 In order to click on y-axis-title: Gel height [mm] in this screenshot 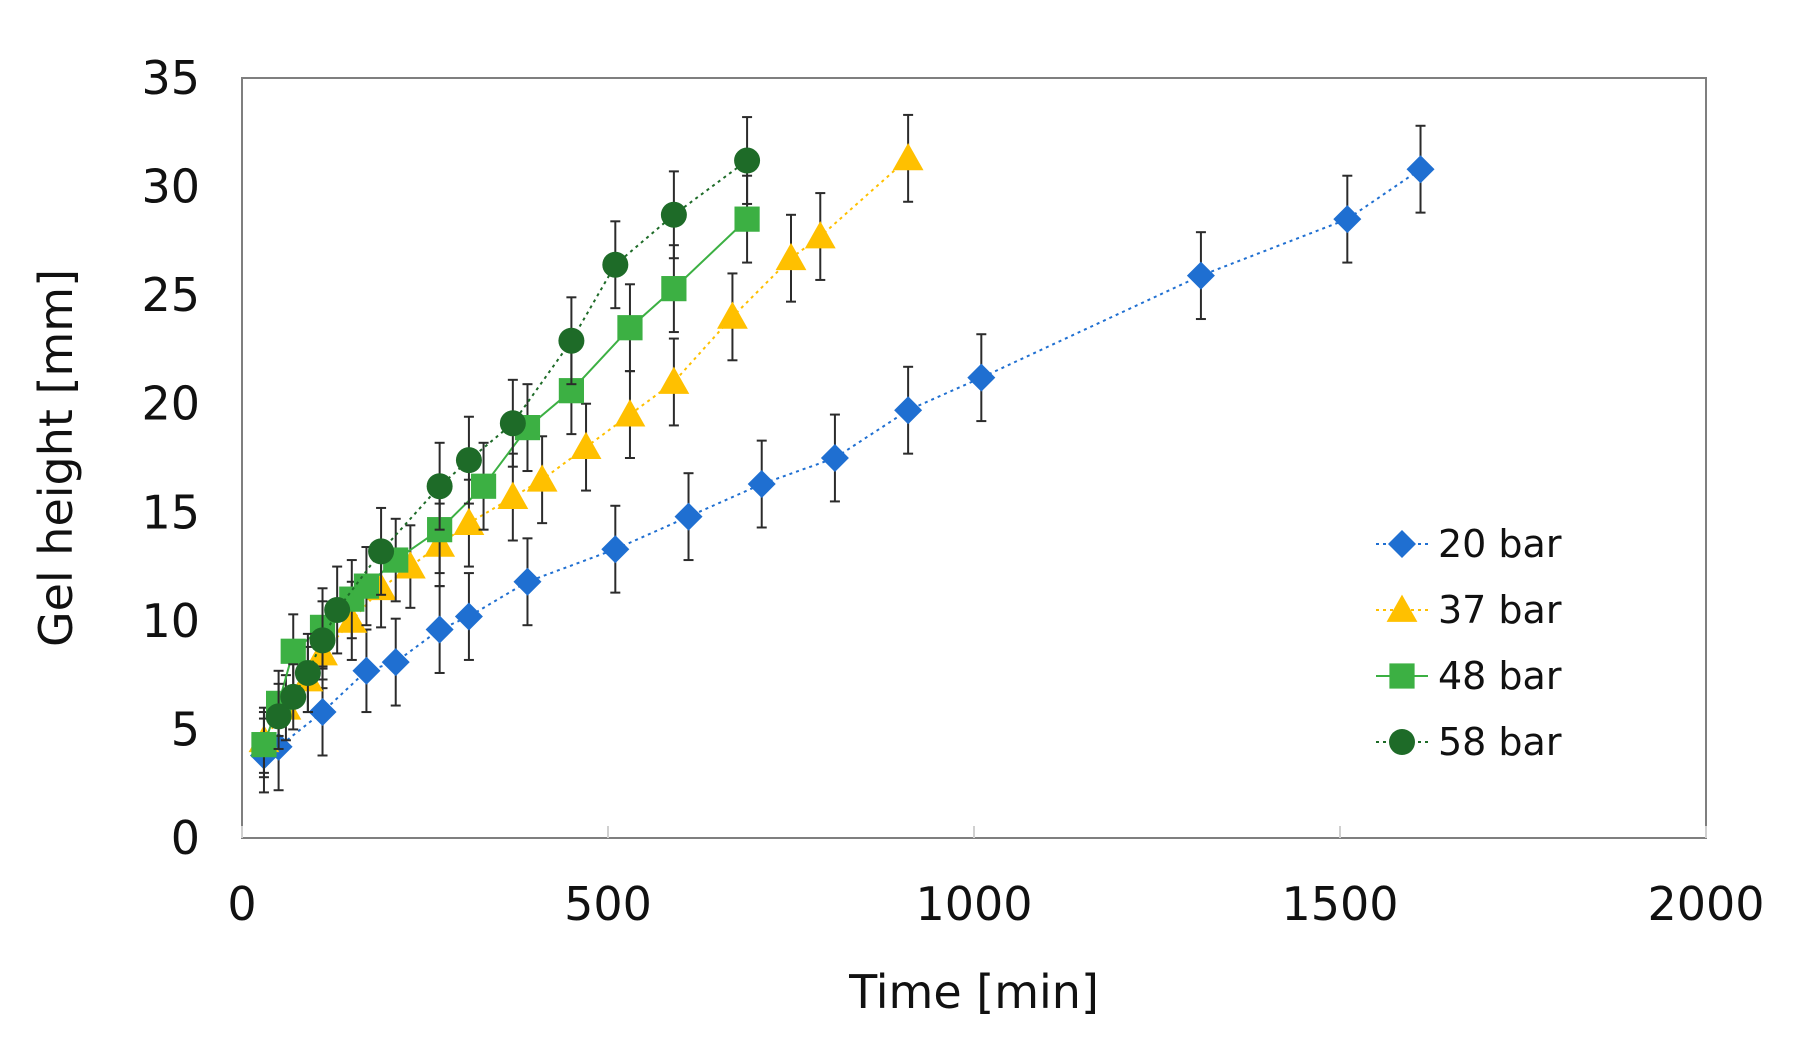, I will do `click(56, 458)`.